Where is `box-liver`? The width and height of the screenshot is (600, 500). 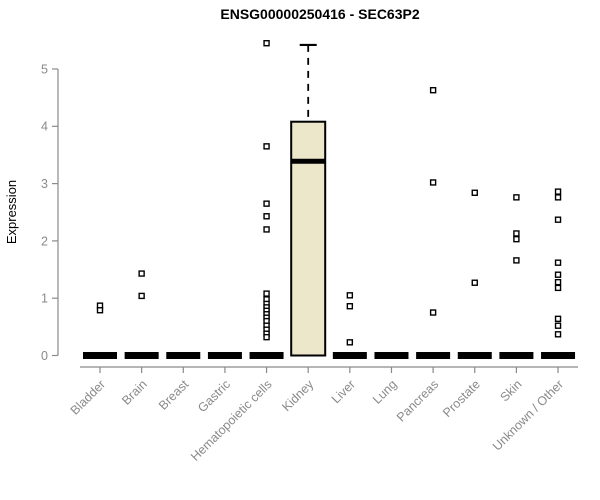
box-liver is located at coordinates (349, 355).